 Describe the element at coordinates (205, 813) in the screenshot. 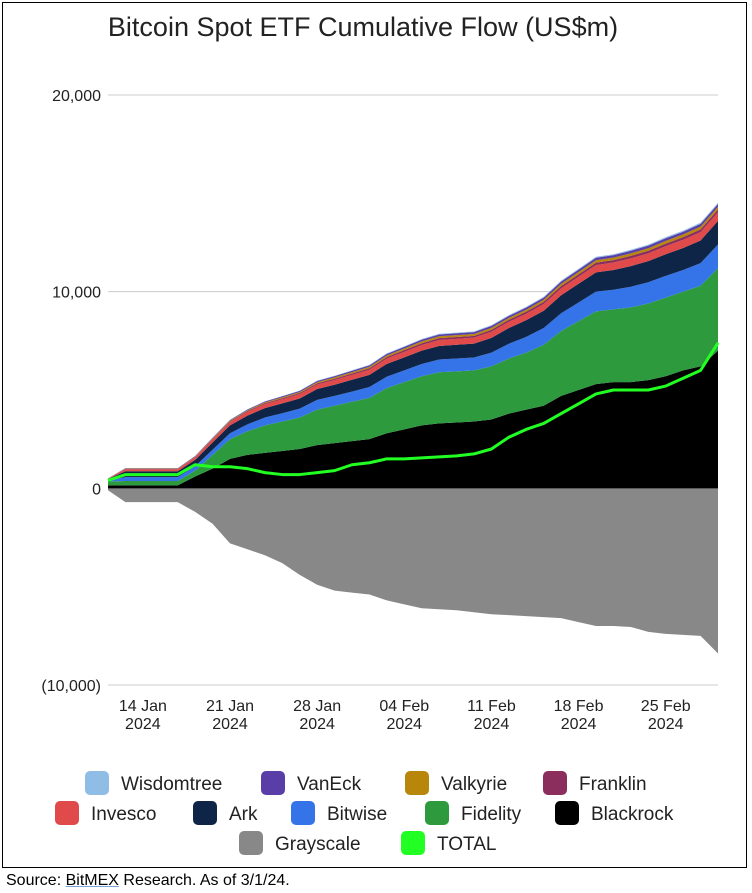

I see `legend-swatch-ark` at that location.